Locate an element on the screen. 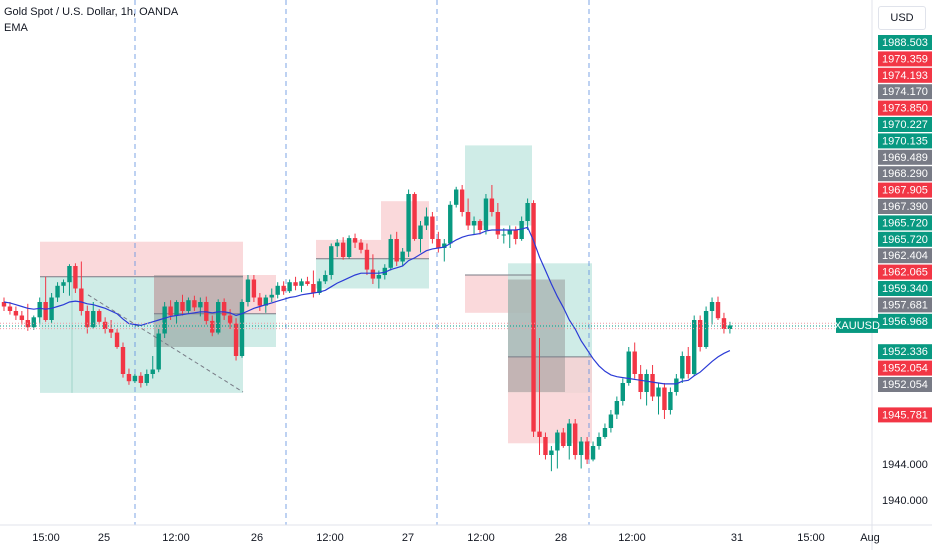 This screenshot has width=932, height=550. x-tick-label: Aug is located at coordinates (870, 538).